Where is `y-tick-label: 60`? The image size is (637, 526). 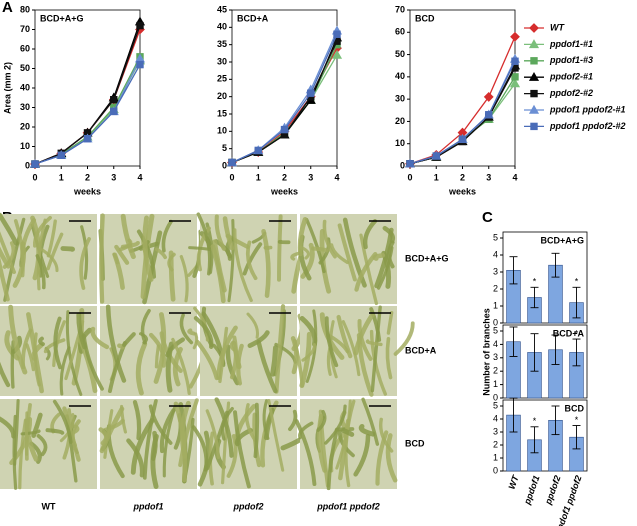 y-tick-label: 60 is located at coordinates (400, 32).